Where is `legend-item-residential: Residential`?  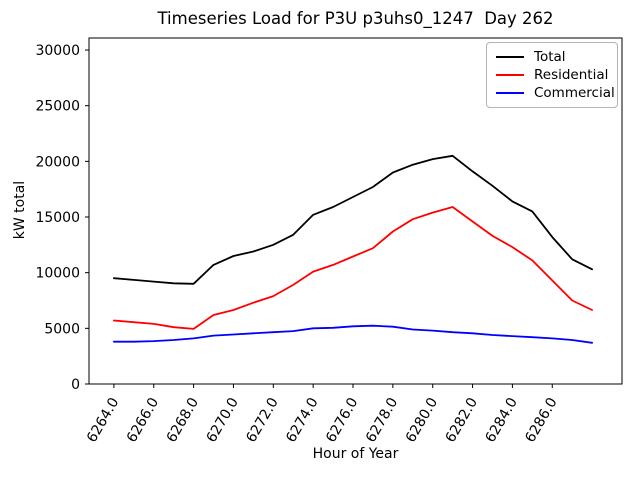 legend-item-residential: Residential is located at coordinates (552, 75).